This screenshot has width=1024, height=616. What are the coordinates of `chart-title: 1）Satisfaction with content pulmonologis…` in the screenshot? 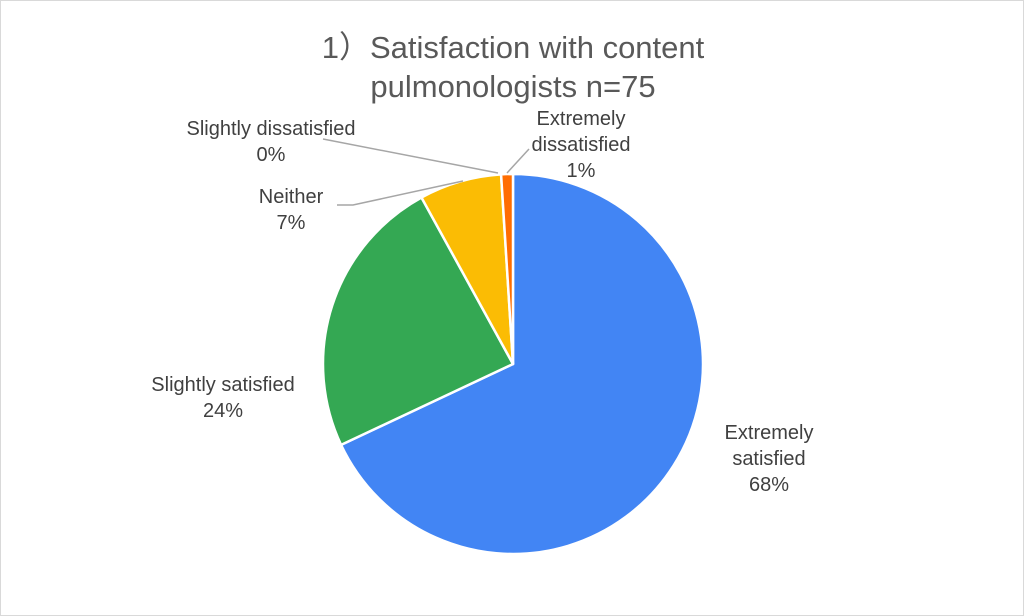 It's located at (513, 67).